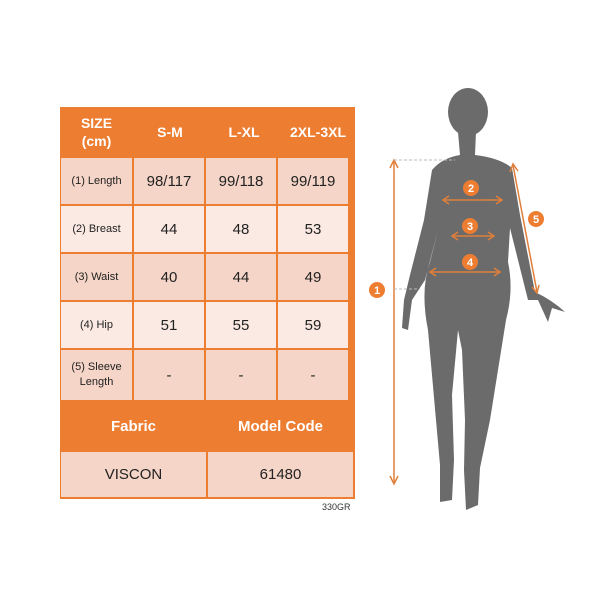 The height and width of the screenshot is (600, 600). What do you see at coordinates (313, 229) in the screenshot?
I see `cell-value: 53` at bounding box center [313, 229].